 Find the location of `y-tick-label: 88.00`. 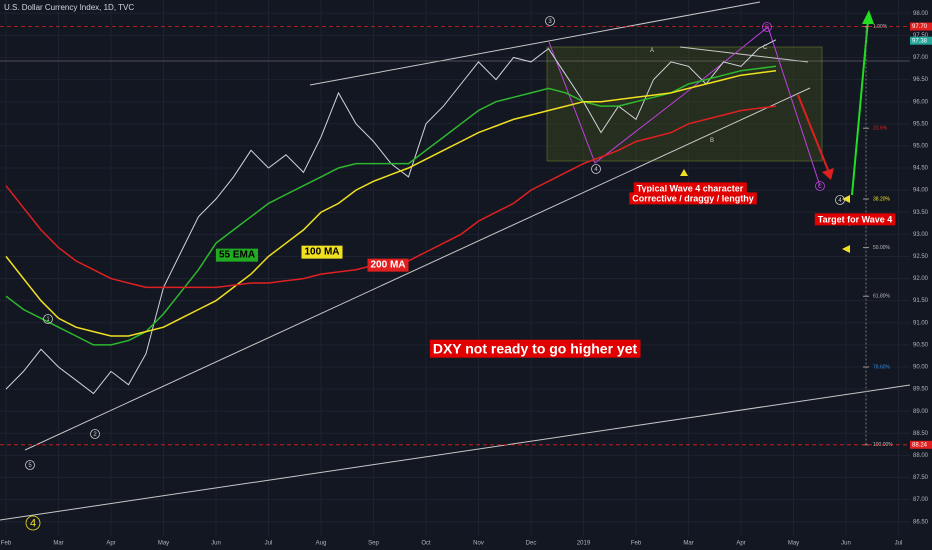

y-tick-label: 88.00 is located at coordinates (921, 456).